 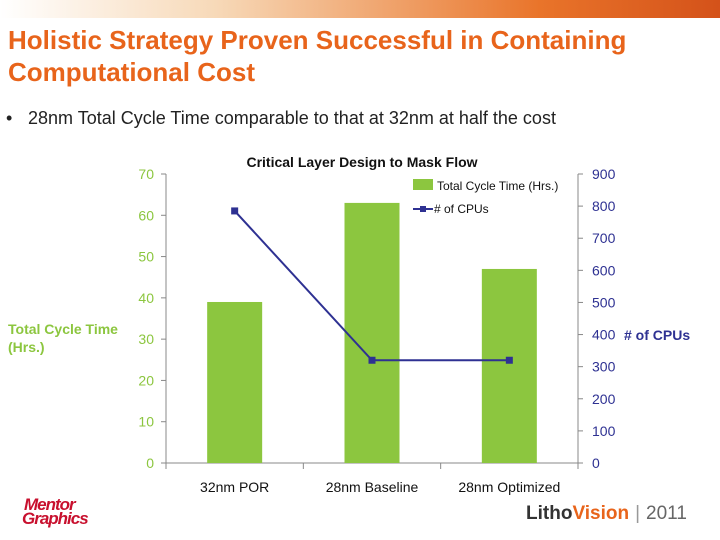 I want to click on legend-label-line: # of CPUs, so click(x=461, y=209).